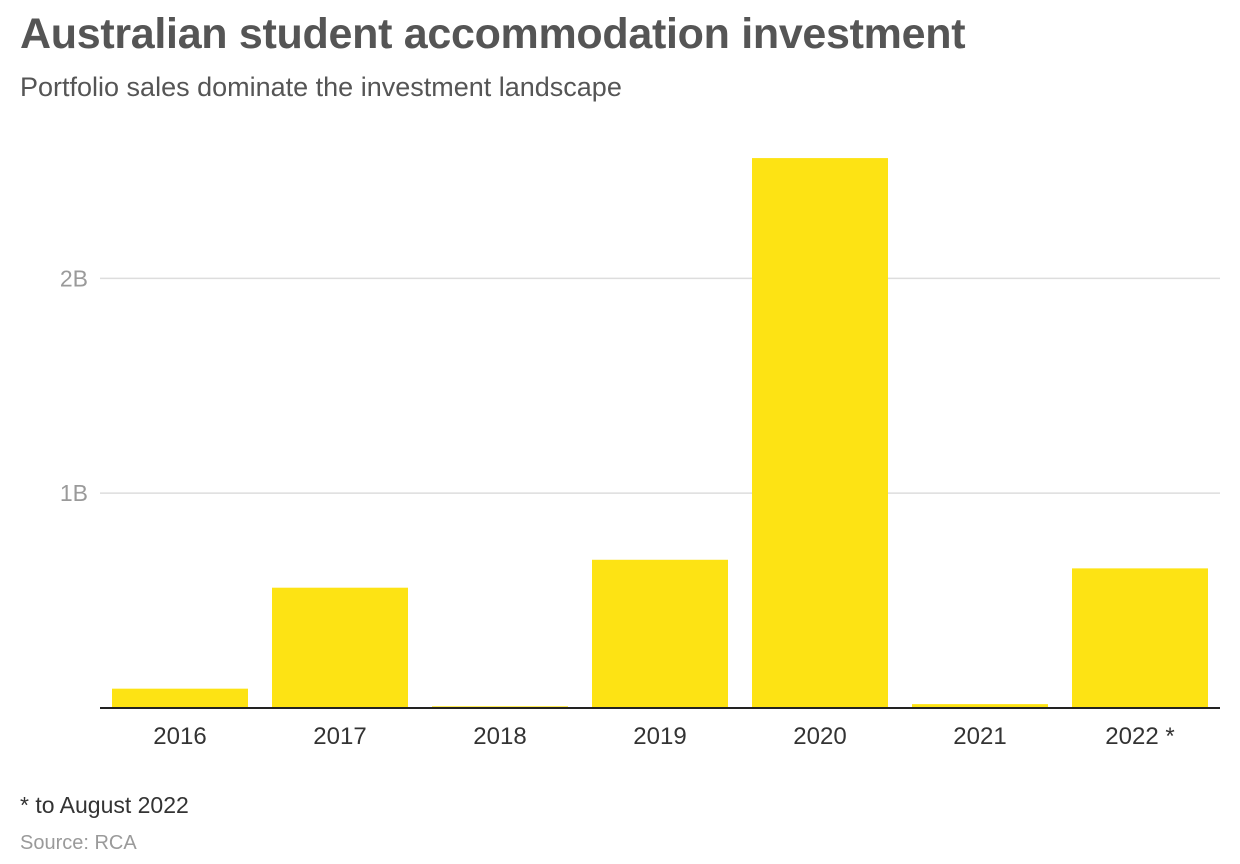 The image size is (1240, 864). What do you see at coordinates (74, 493) in the screenshot?
I see `y-tick-label: 1B` at bounding box center [74, 493].